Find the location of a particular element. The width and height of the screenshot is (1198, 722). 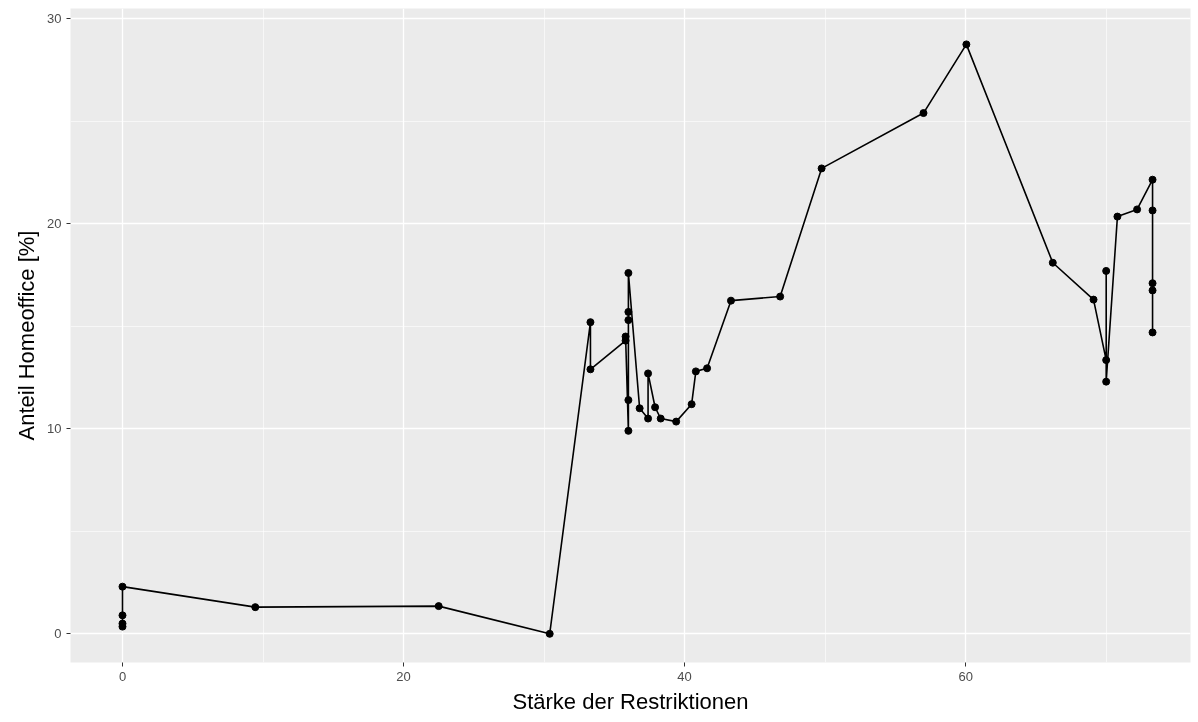

x-tick-label: 20 is located at coordinates (403, 676).